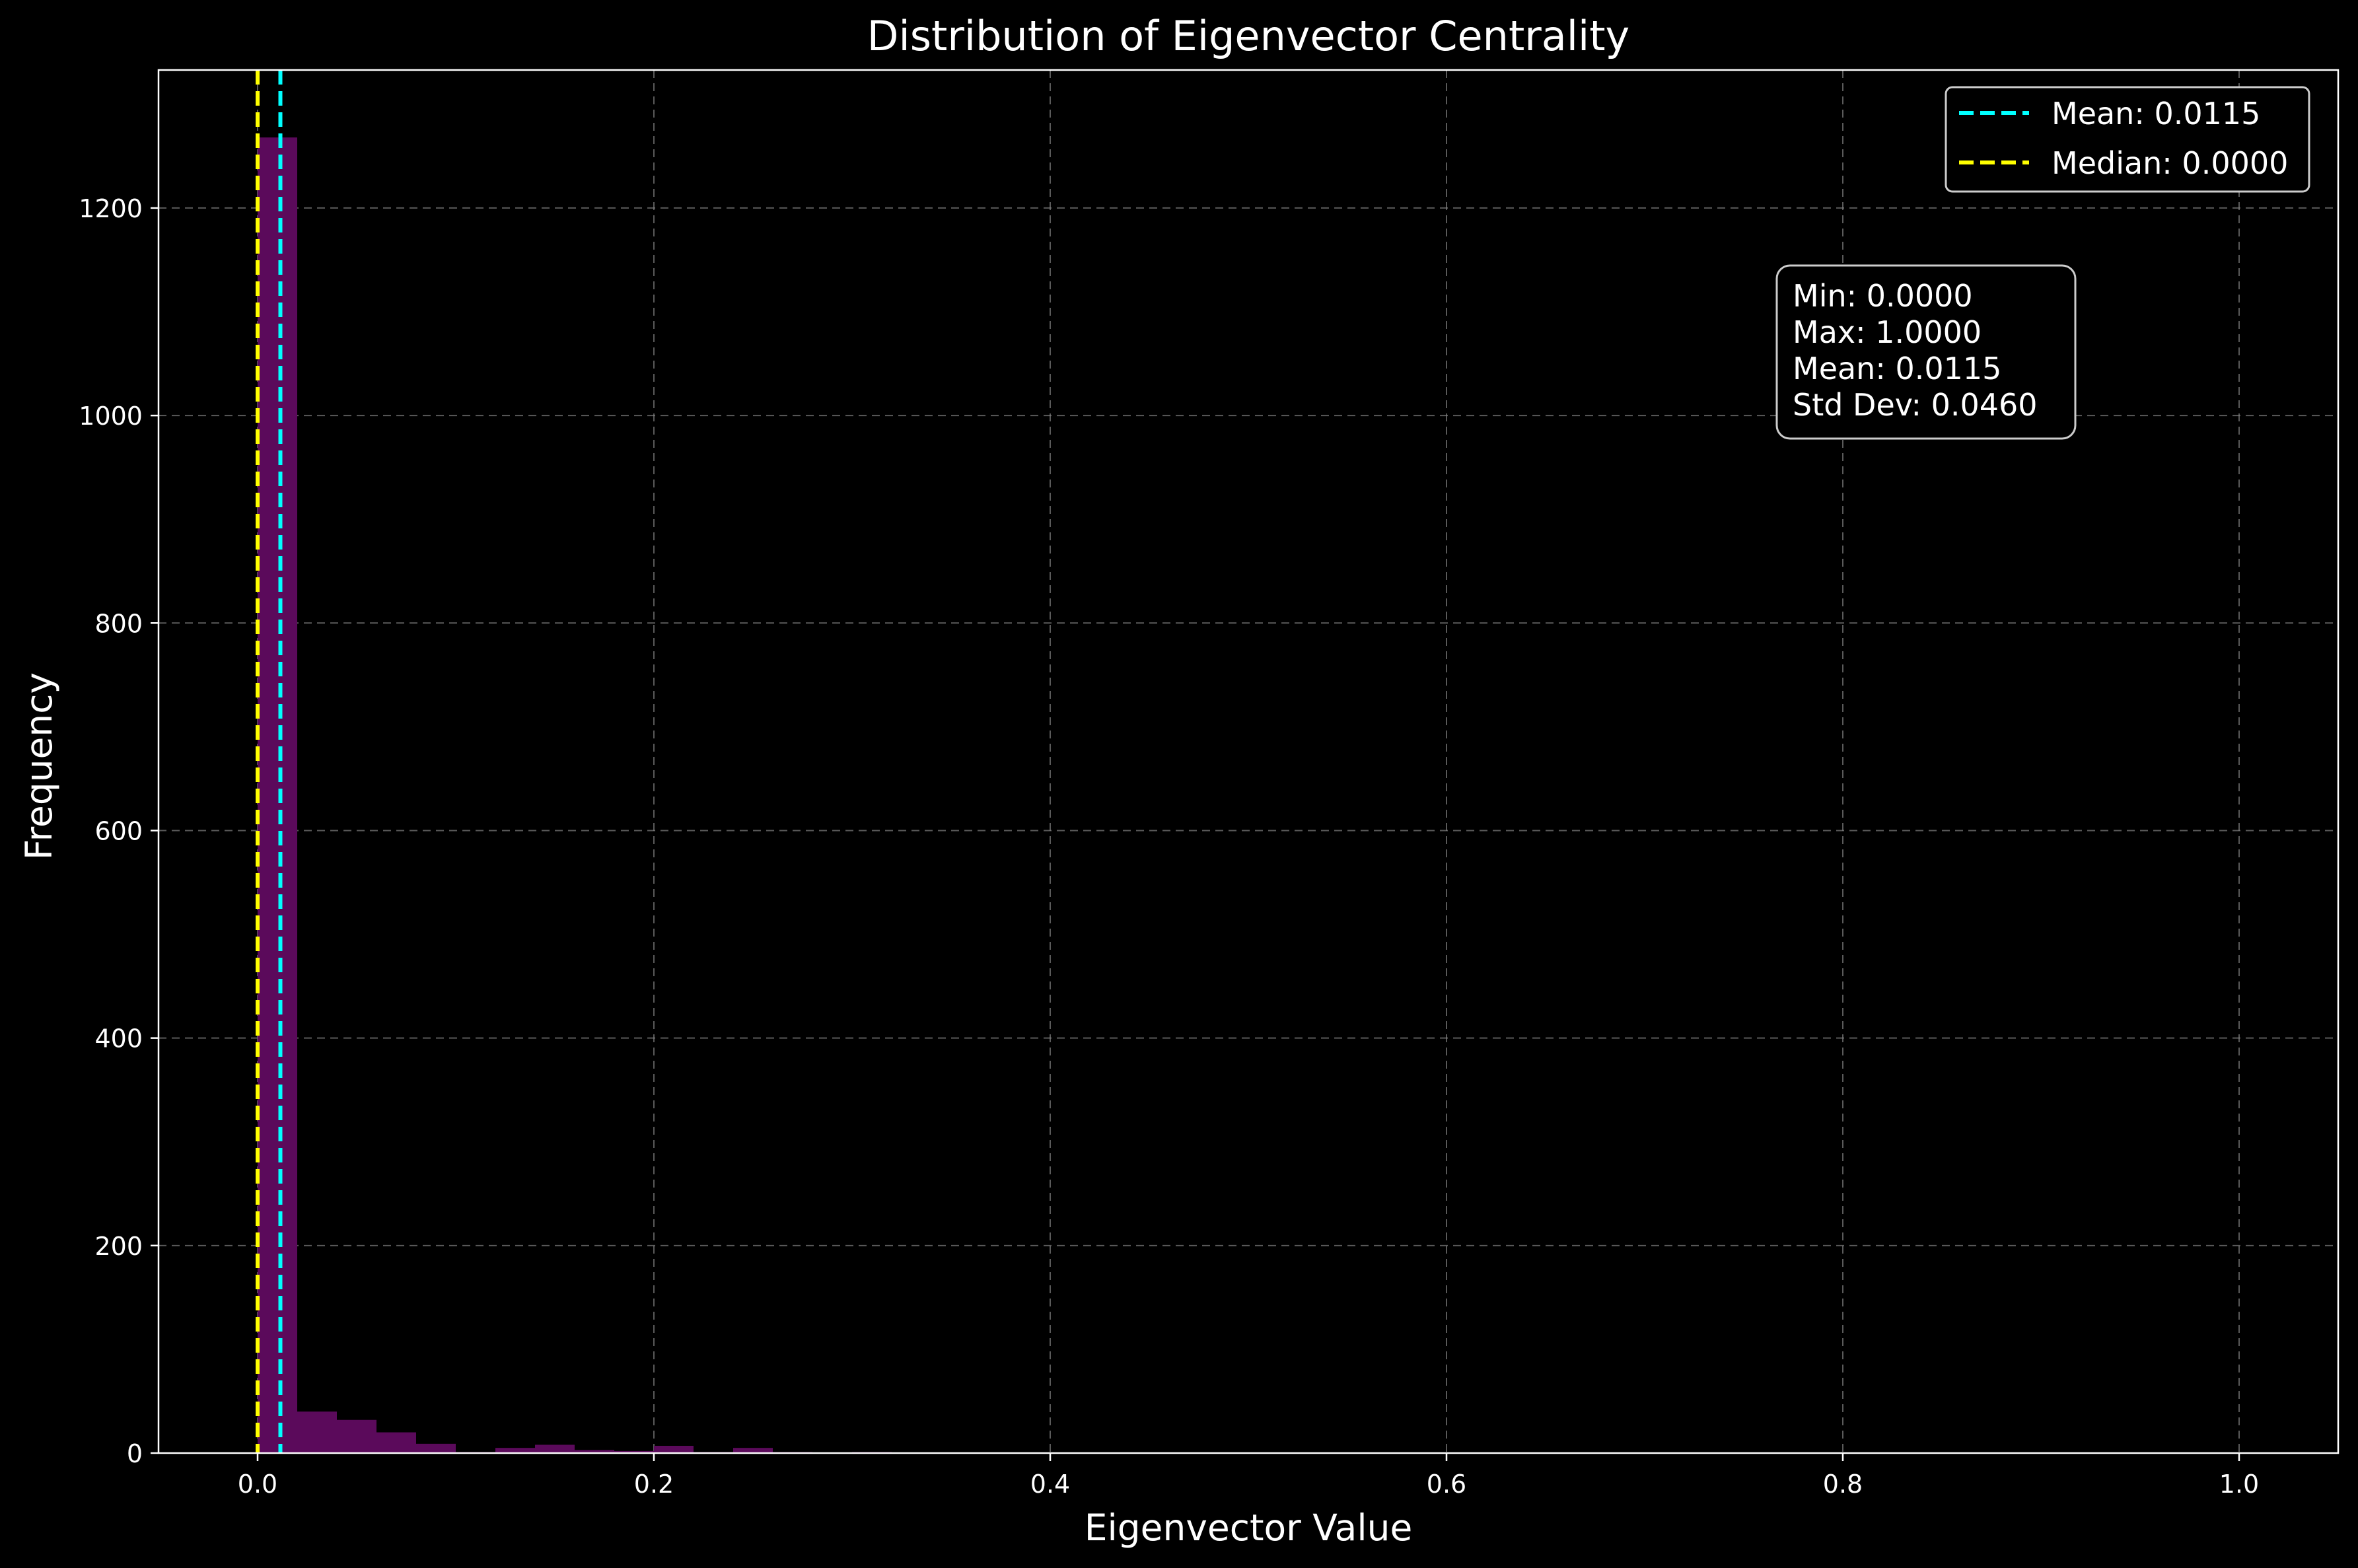  What do you see at coordinates (111, 208) in the screenshot?
I see `y-tick-label: 1200` at bounding box center [111, 208].